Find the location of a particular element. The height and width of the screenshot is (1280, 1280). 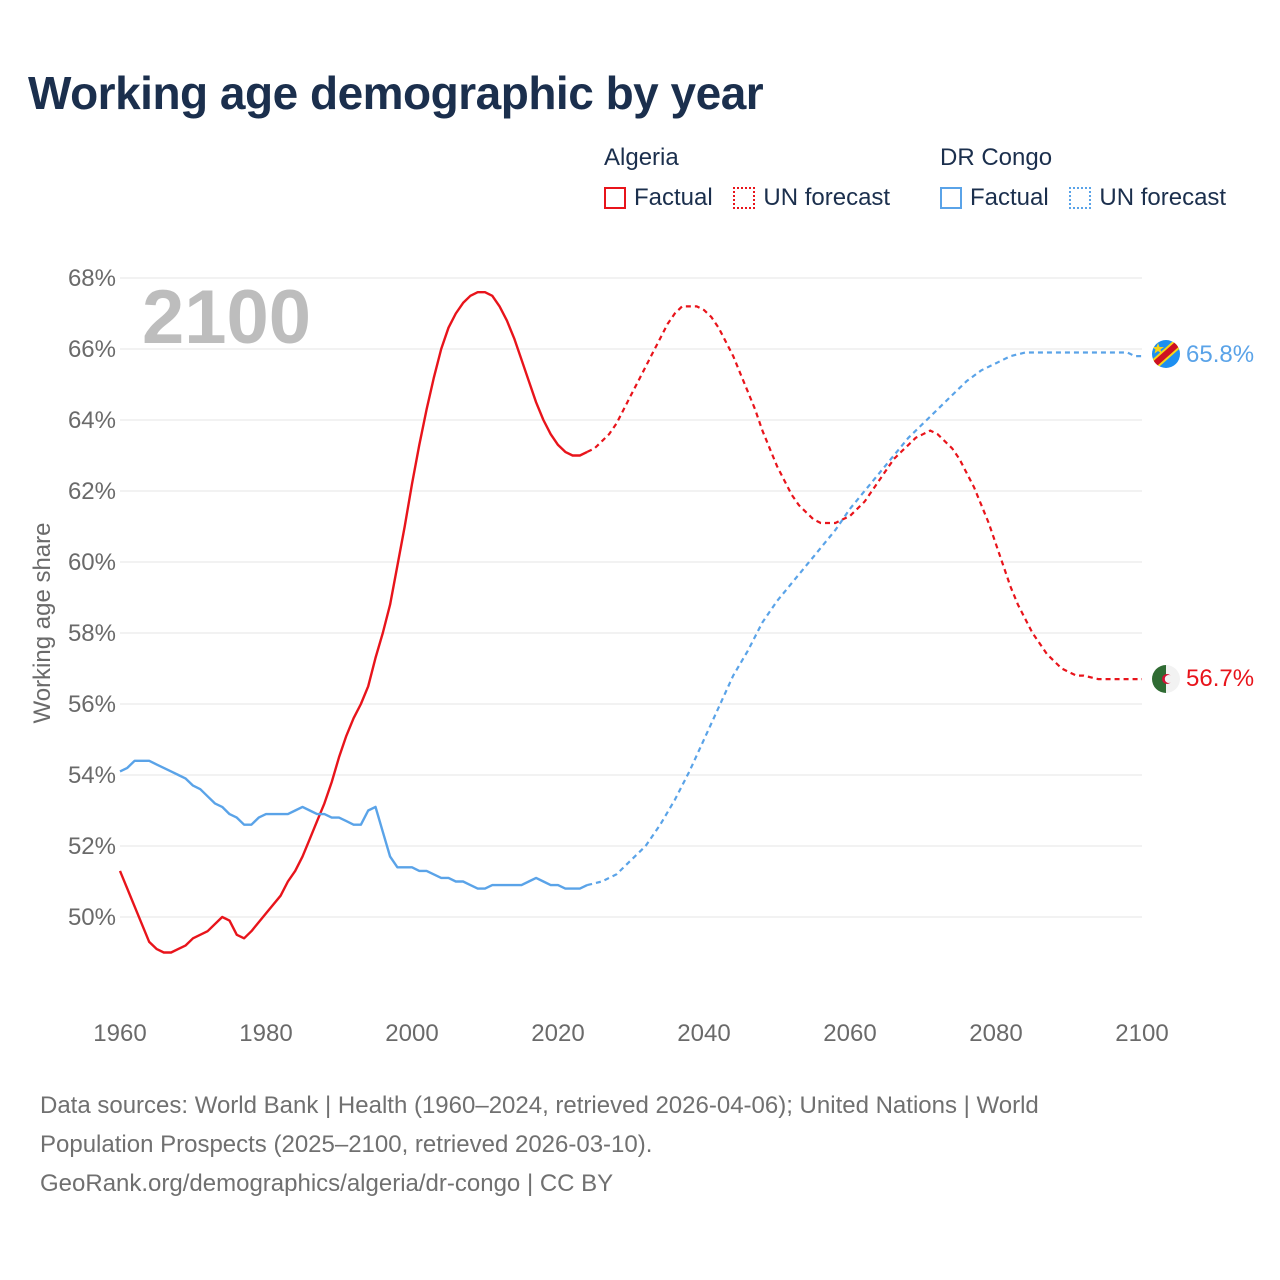

legend-drc-forecast: UN forecast is located at coordinates (1147, 198).